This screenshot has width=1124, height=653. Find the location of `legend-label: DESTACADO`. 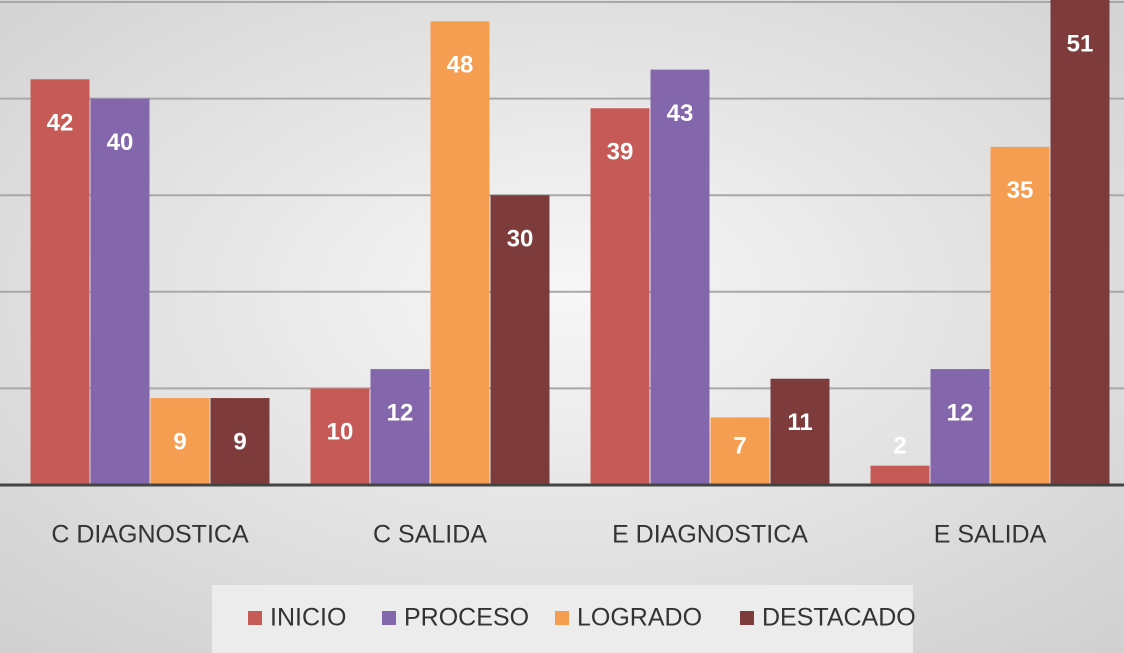

legend-label: DESTACADO is located at coordinates (839, 618).